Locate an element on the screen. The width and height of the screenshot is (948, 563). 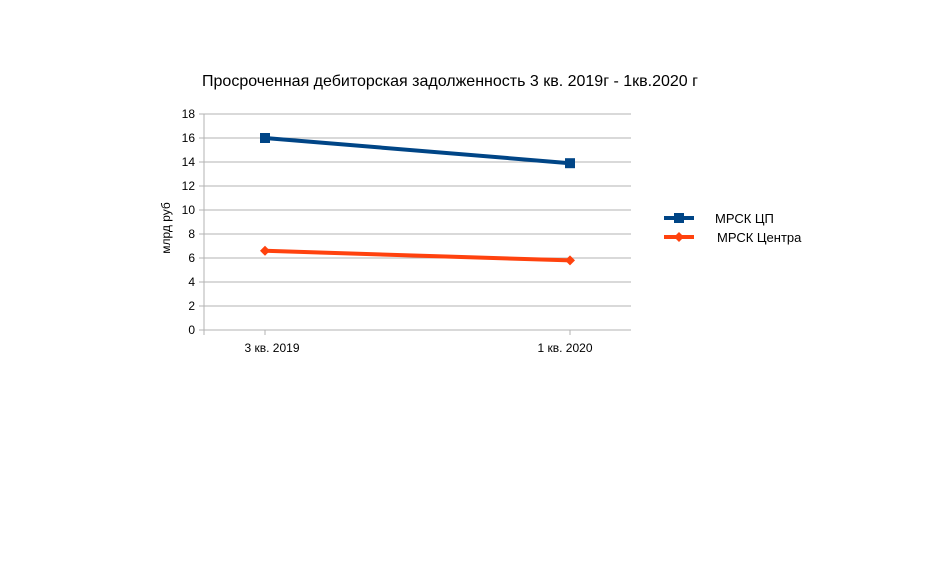
x-tick-labels: 3 кв. 2019 1 кв. 2020 is located at coordinates (419, 348).